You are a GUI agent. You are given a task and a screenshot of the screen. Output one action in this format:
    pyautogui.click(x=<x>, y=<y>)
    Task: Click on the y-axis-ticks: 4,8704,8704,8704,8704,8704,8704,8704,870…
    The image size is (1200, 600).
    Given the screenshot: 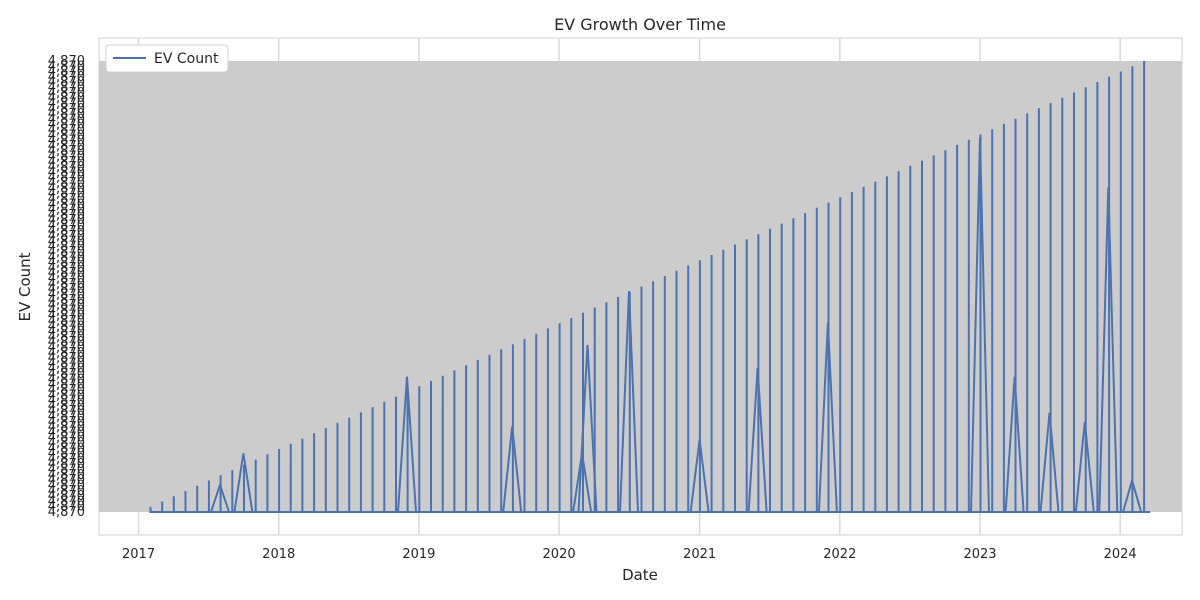 What is the action you would take?
    pyautogui.click(x=66, y=287)
    